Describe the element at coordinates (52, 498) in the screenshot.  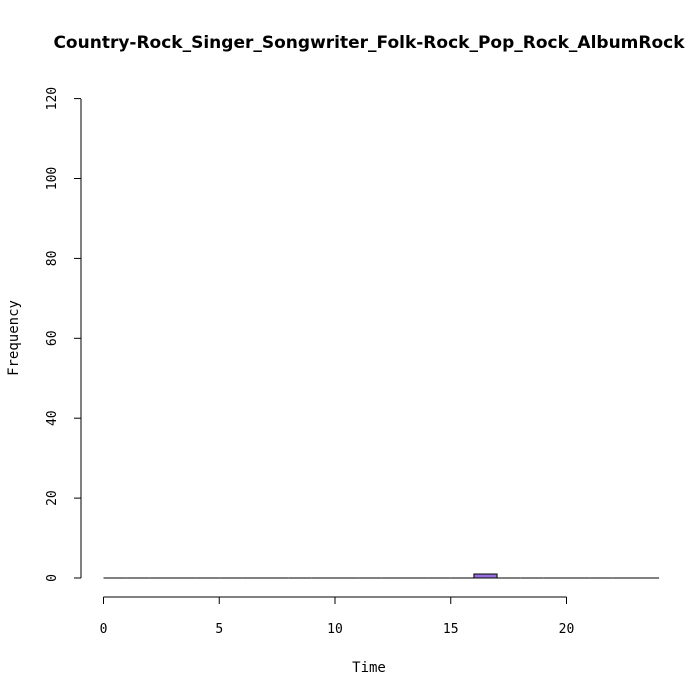
I see `y-tick-label: 20` at that location.